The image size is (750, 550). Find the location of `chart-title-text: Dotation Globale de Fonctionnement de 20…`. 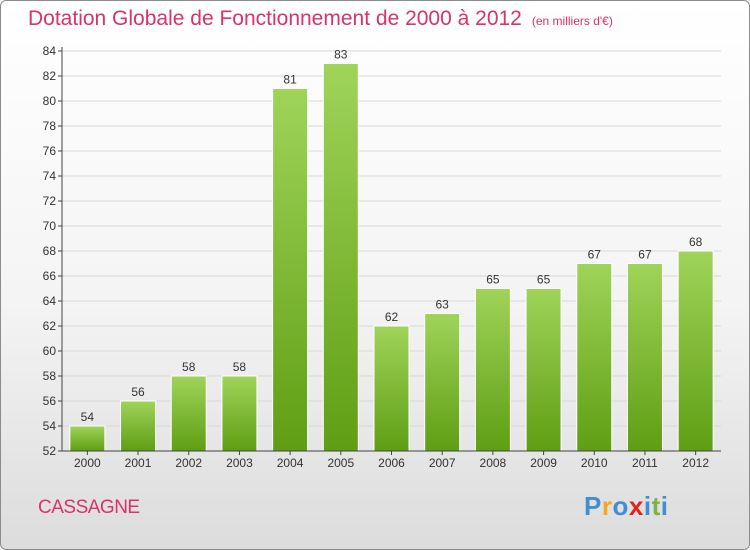

chart-title-text: Dotation Globale de Fonctionnement de 20… is located at coordinates (275, 18).